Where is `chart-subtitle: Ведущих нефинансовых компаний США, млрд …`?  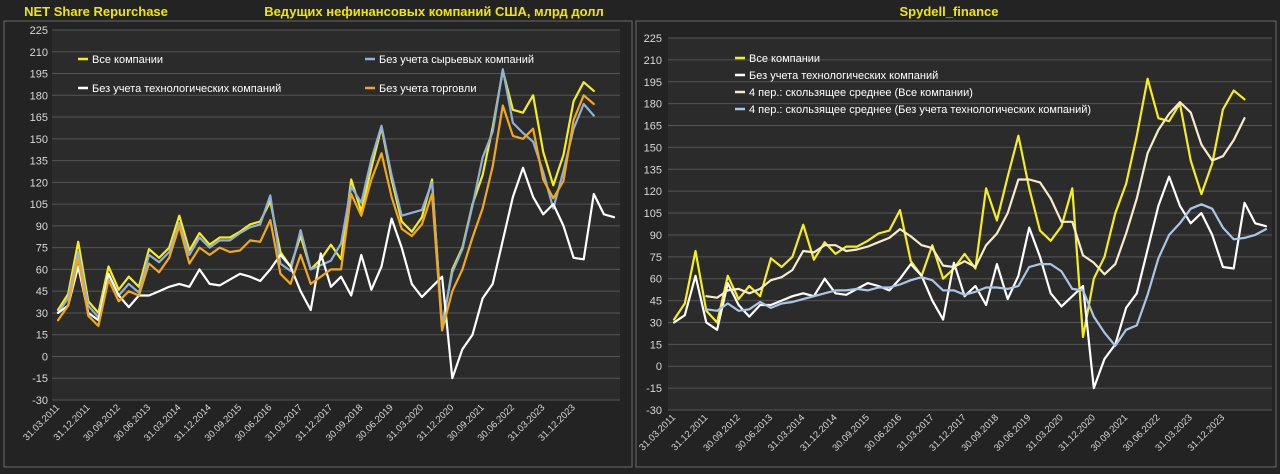
chart-subtitle: Ведущих нефинансовых компаний США, млрд … is located at coordinates (434, 11).